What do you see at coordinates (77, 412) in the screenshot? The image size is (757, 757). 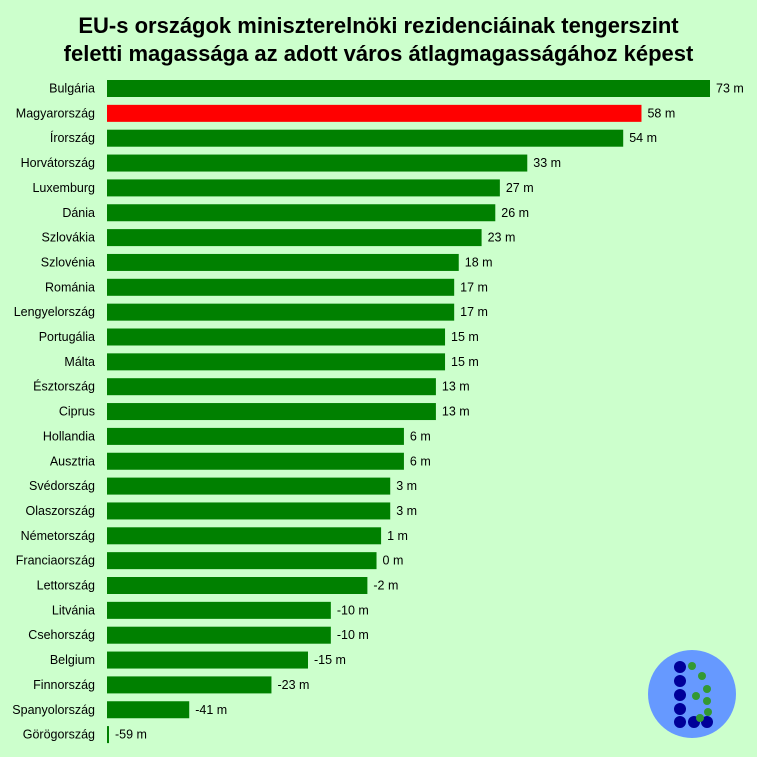 I see `category-label-13: Ciprus` at bounding box center [77, 412].